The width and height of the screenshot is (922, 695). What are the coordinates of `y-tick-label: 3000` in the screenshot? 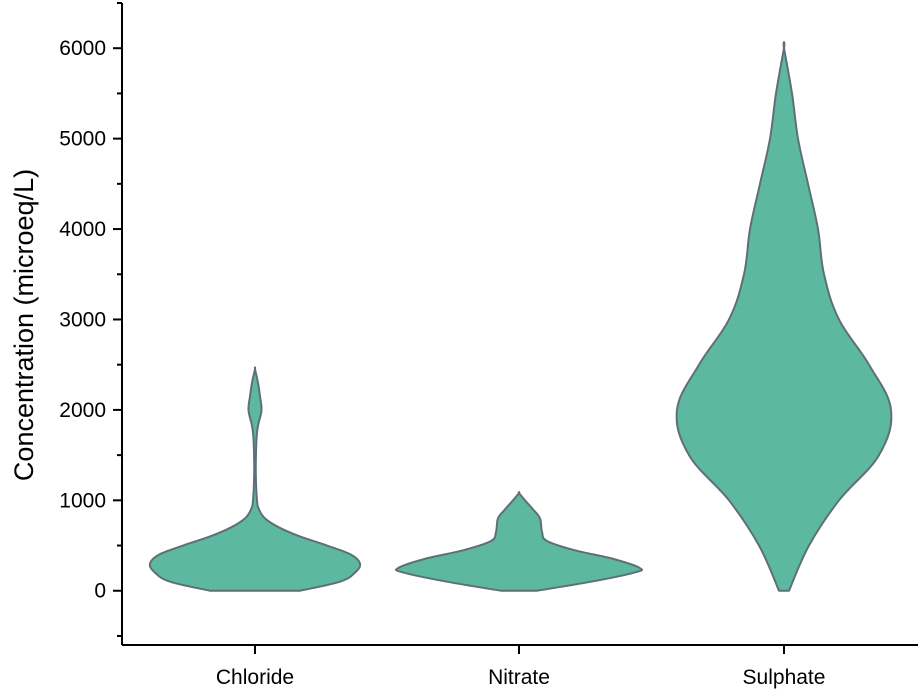 It's located at (82, 319).